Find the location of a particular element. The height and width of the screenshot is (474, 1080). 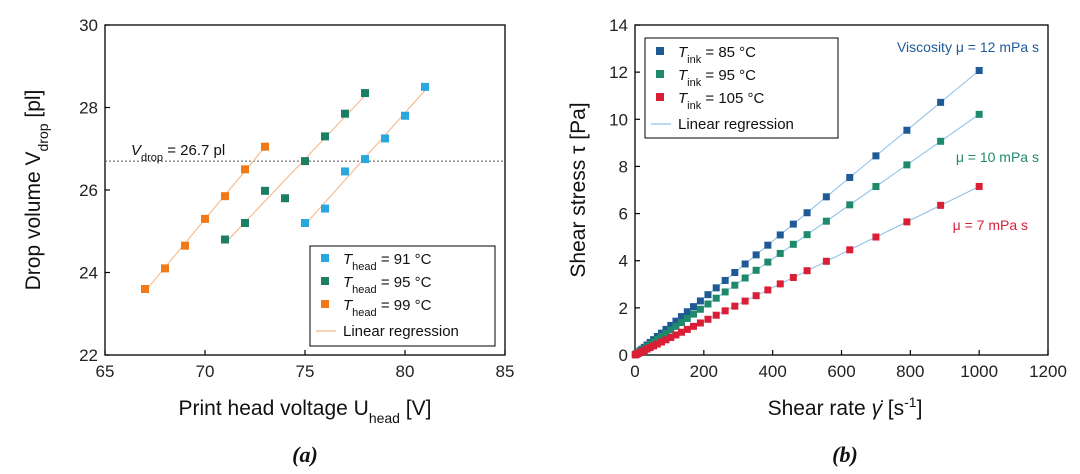

panel-b-x-ticks: 0 200 400 600 800 1000 1200 is located at coordinates (848, 365).